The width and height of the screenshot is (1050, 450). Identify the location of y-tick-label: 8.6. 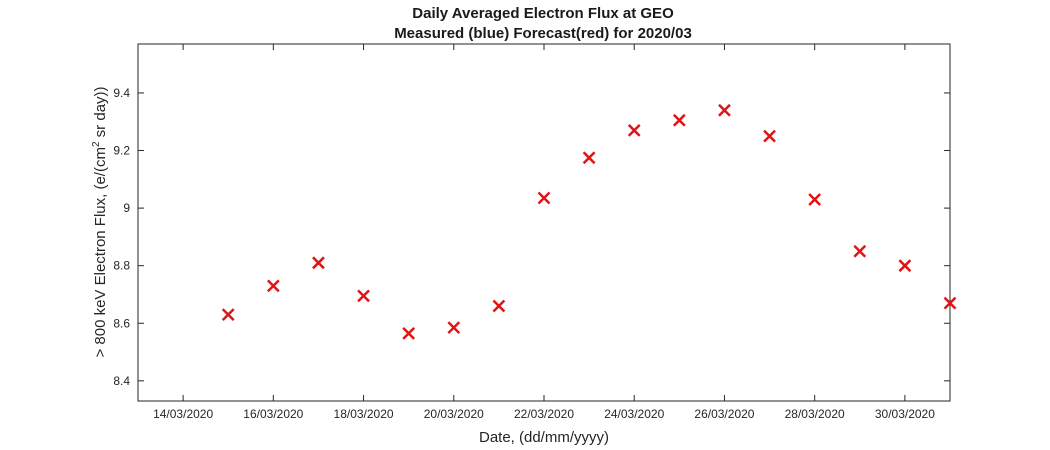
(121, 323).